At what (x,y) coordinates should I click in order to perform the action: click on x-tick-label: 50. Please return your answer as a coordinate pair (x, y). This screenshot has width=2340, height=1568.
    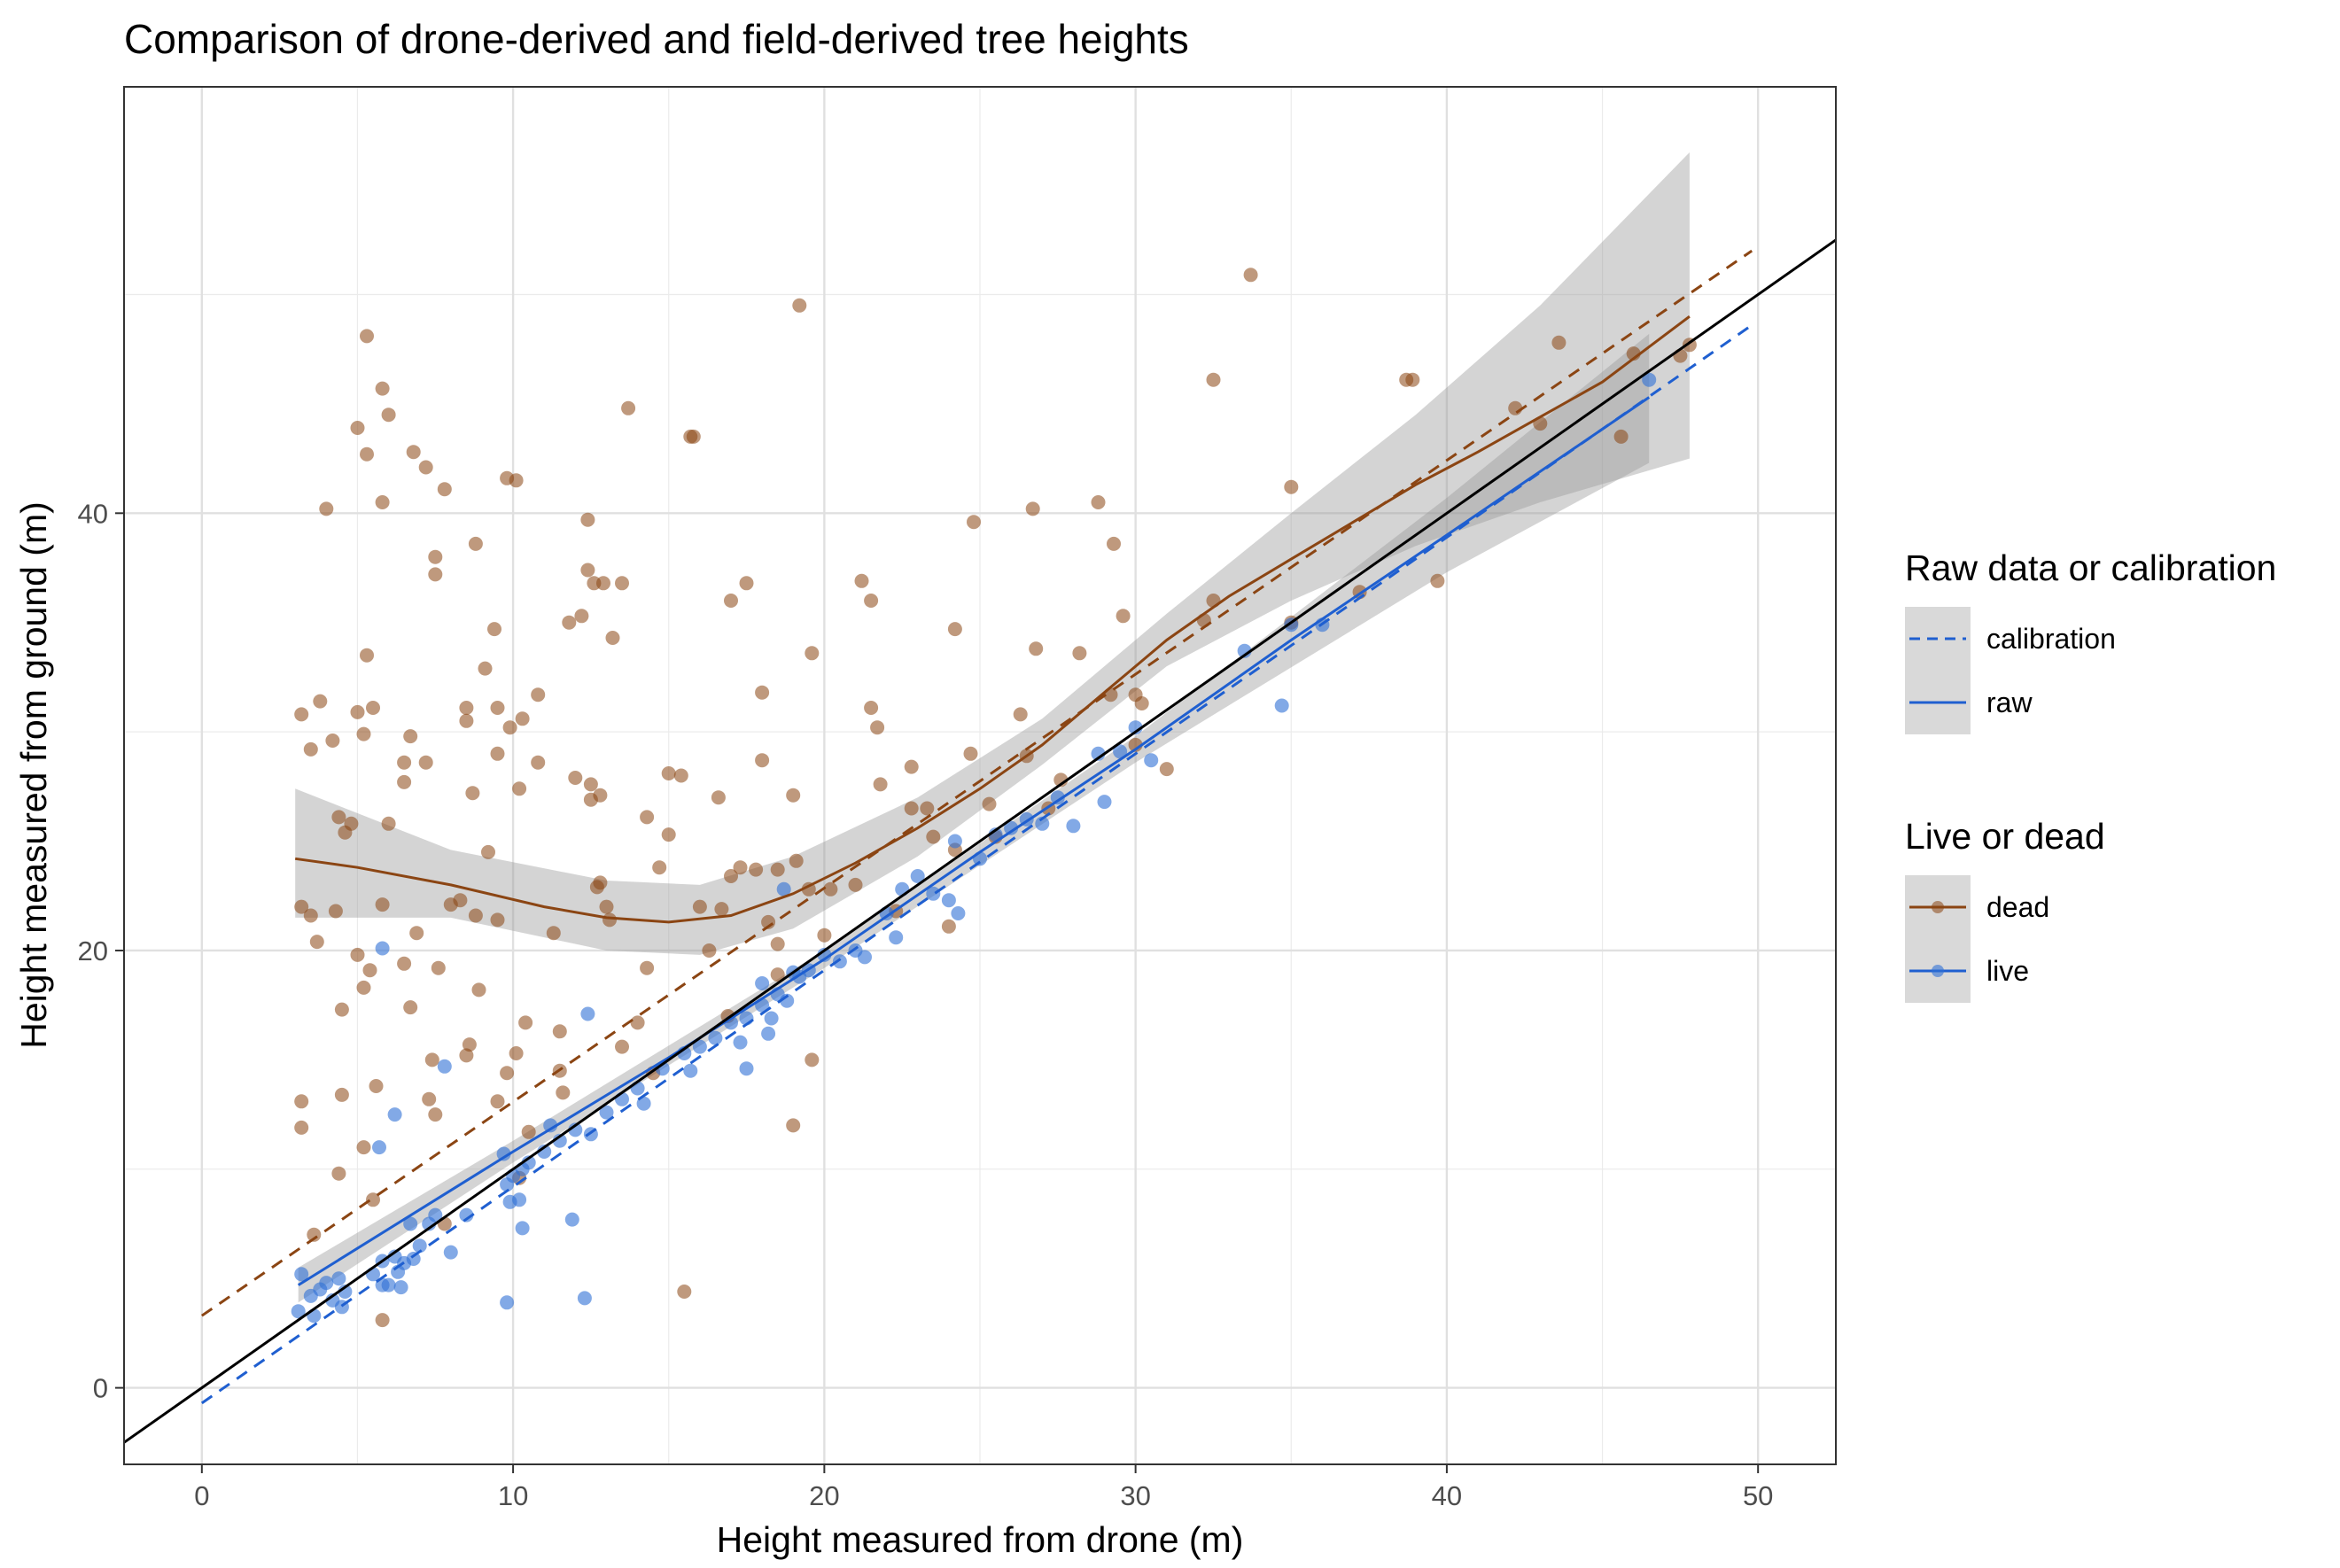
    Looking at the image, I should click on (1758, 1495).